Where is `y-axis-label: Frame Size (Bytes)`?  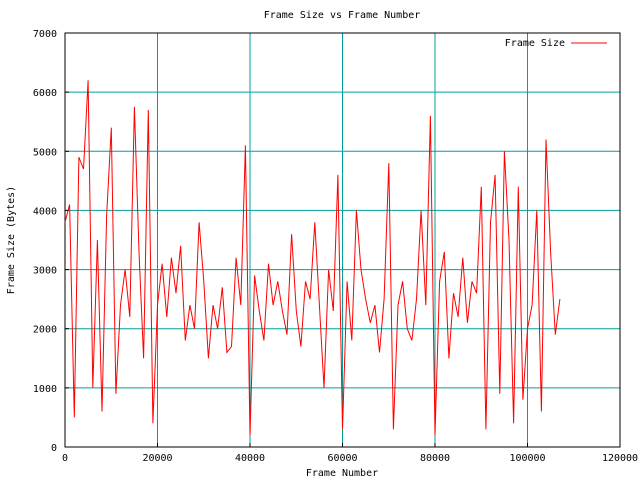
y-axis-label: Frame Size (Bytes) is located at coordinates (11, 240).